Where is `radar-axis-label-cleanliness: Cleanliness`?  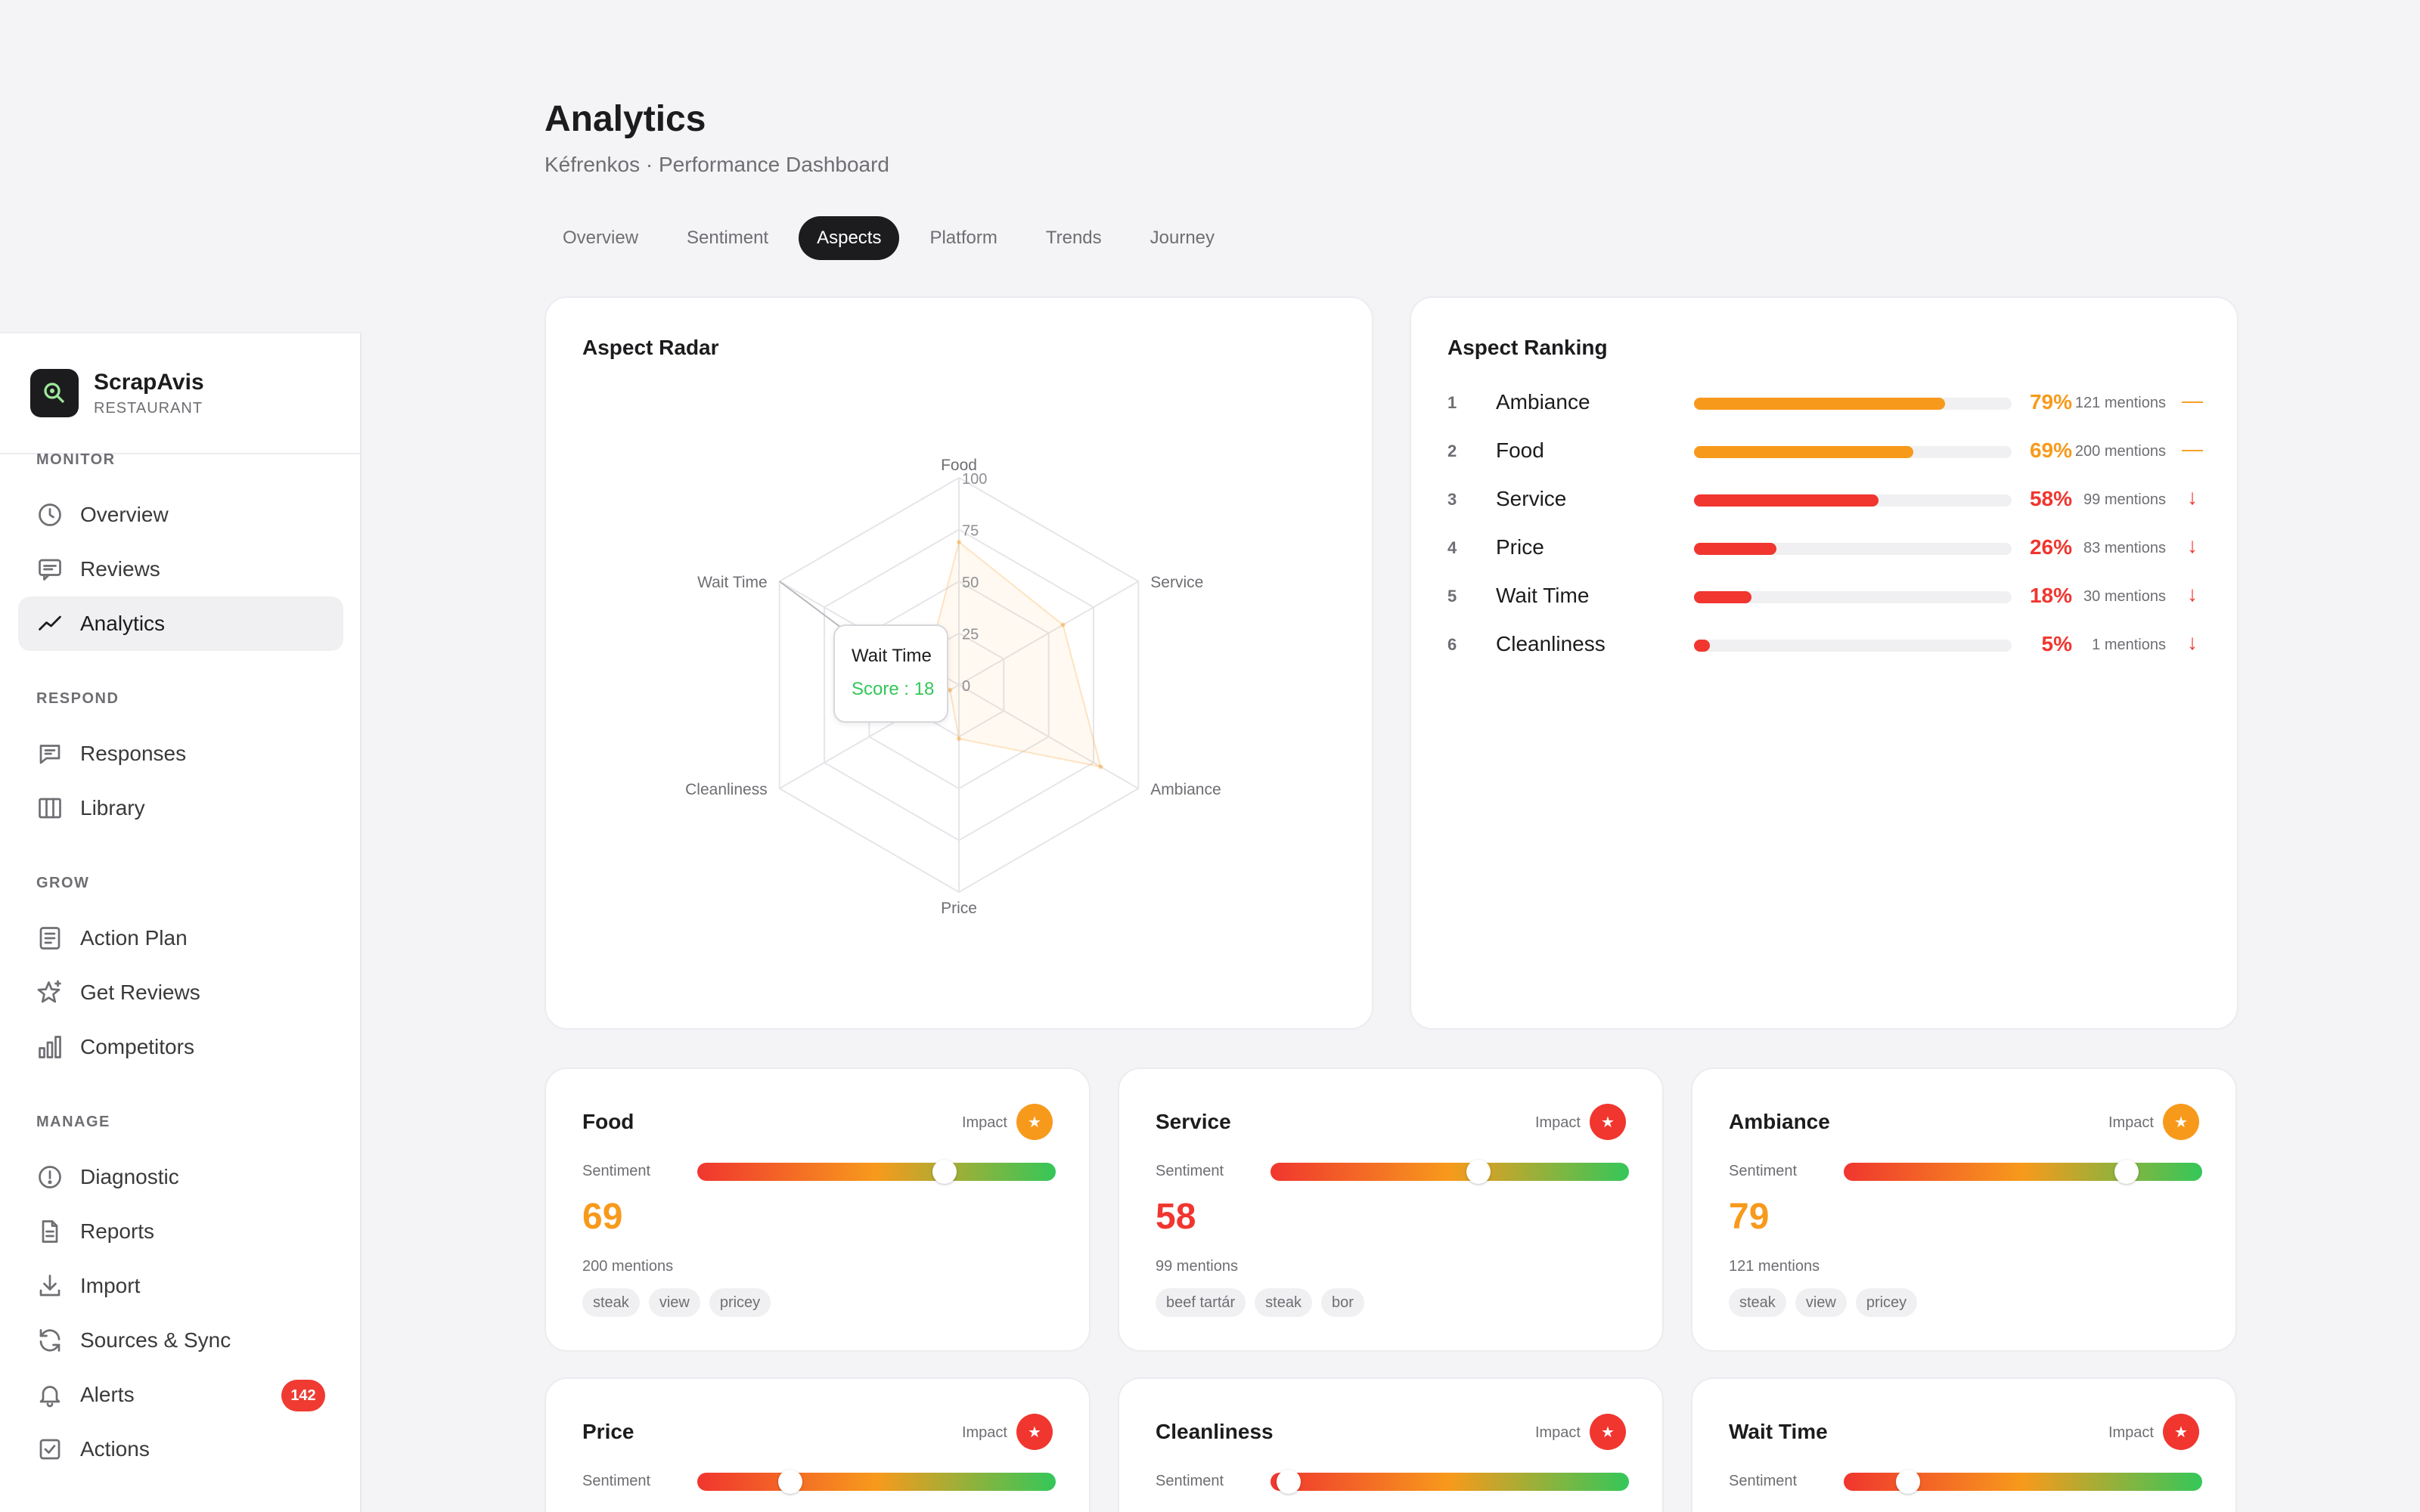
radar-axis-label-cleanliness: Cleanliness is located at coordinates (726, 789).